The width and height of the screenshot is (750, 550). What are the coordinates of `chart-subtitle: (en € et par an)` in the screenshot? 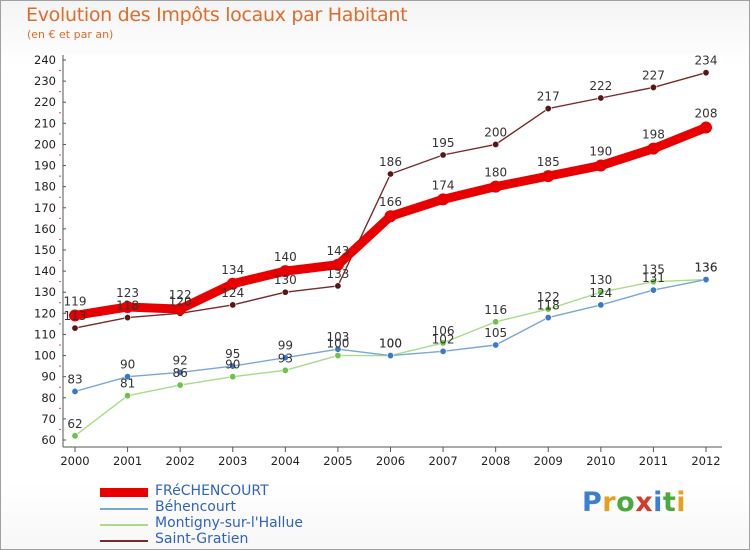 It's located at (70, 34).